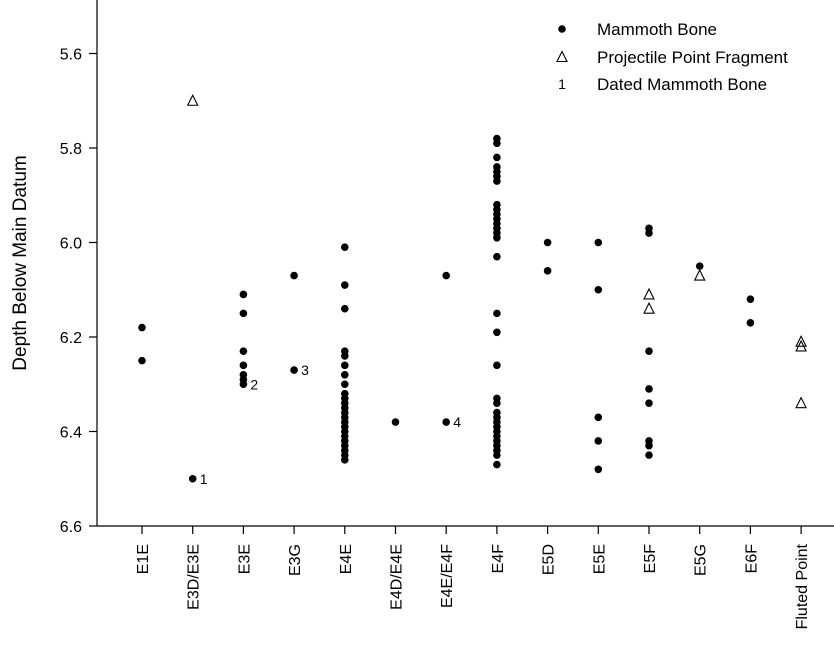 The width and height of the screenshot is (834, 655). Describe the element at coordinates (71, 527) in the screenshot. I see `y-tick-label: 6.6` at that location.